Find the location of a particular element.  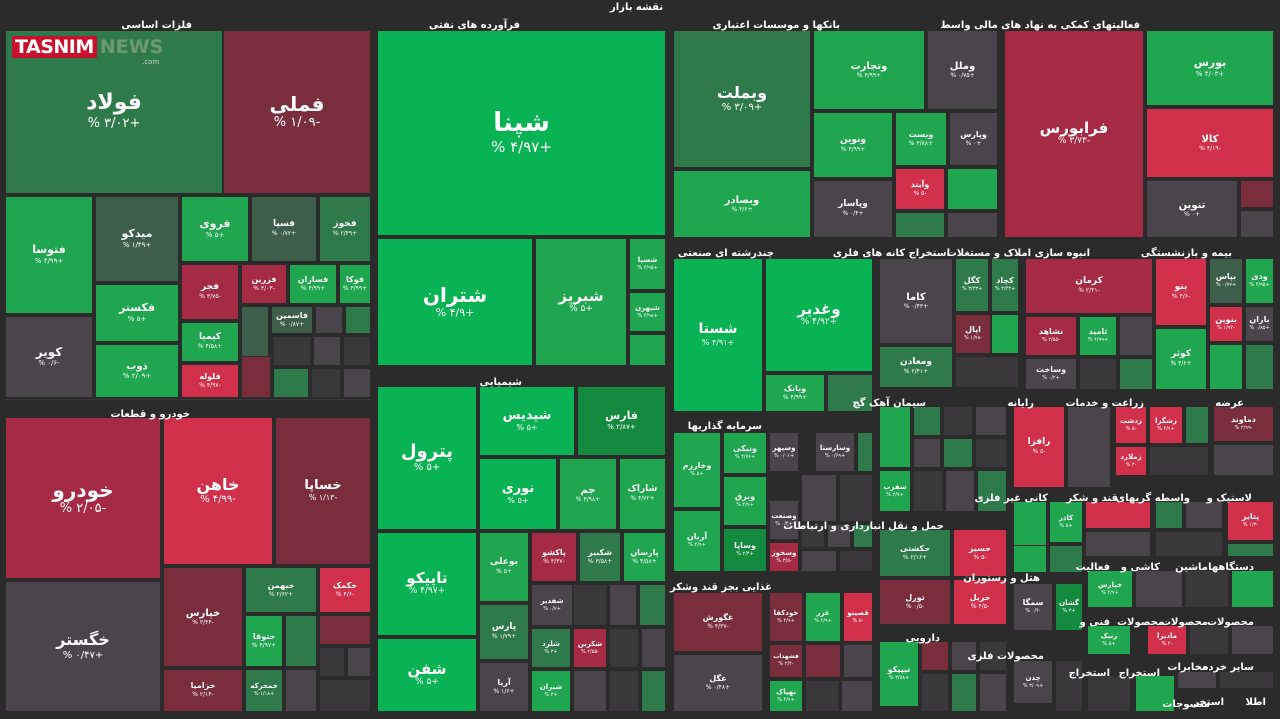

stock-tile: وپارس +۰ % is located at coordinates (973, 139).